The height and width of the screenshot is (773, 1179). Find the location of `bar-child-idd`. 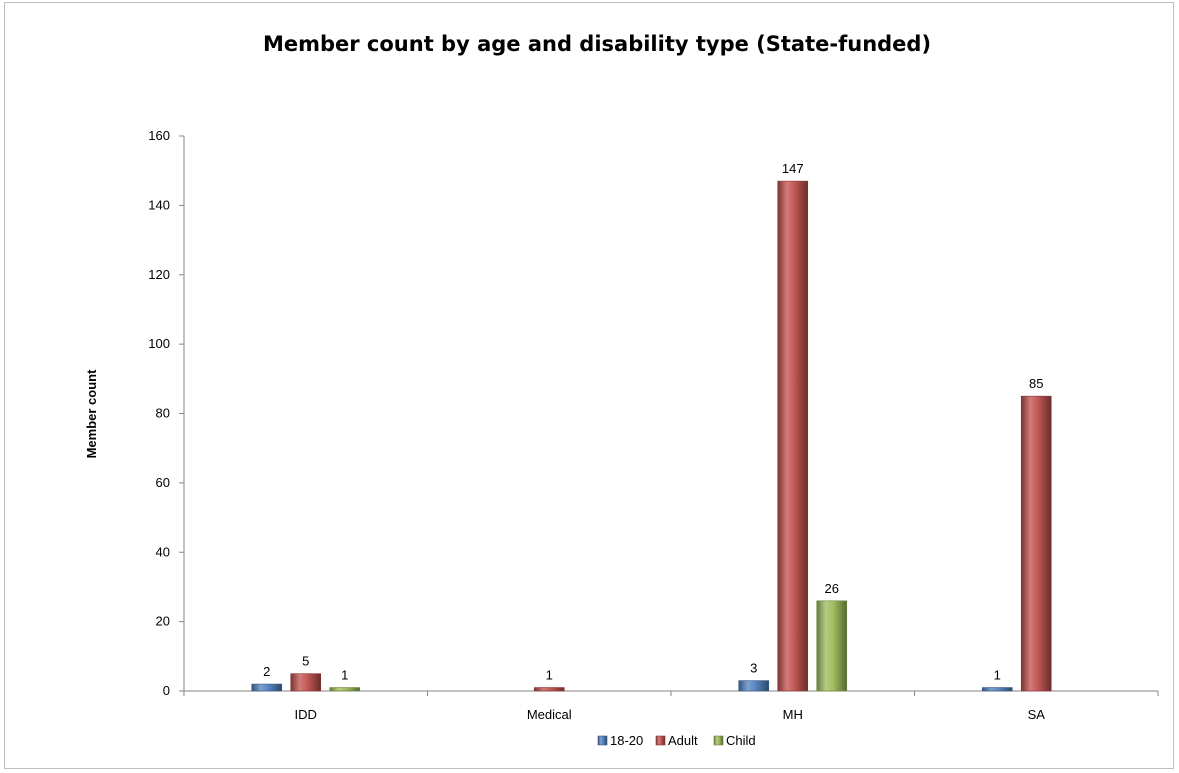

bar-child-idd is located at coordinates (345, 689).